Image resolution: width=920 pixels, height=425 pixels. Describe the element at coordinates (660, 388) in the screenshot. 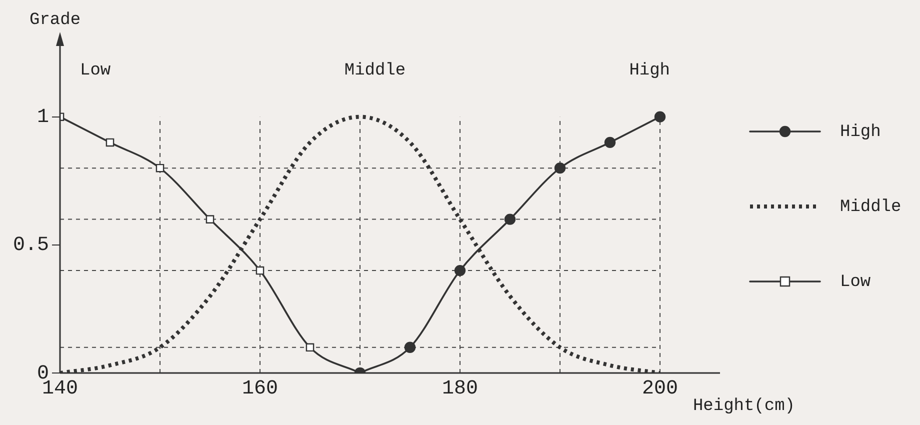

I see `x-tick-label: 200` at that location.